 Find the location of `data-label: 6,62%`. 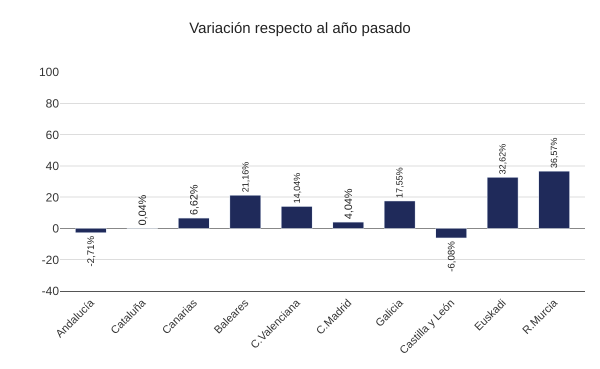

data-label: 6,62% is located at coordinates (194, 200).